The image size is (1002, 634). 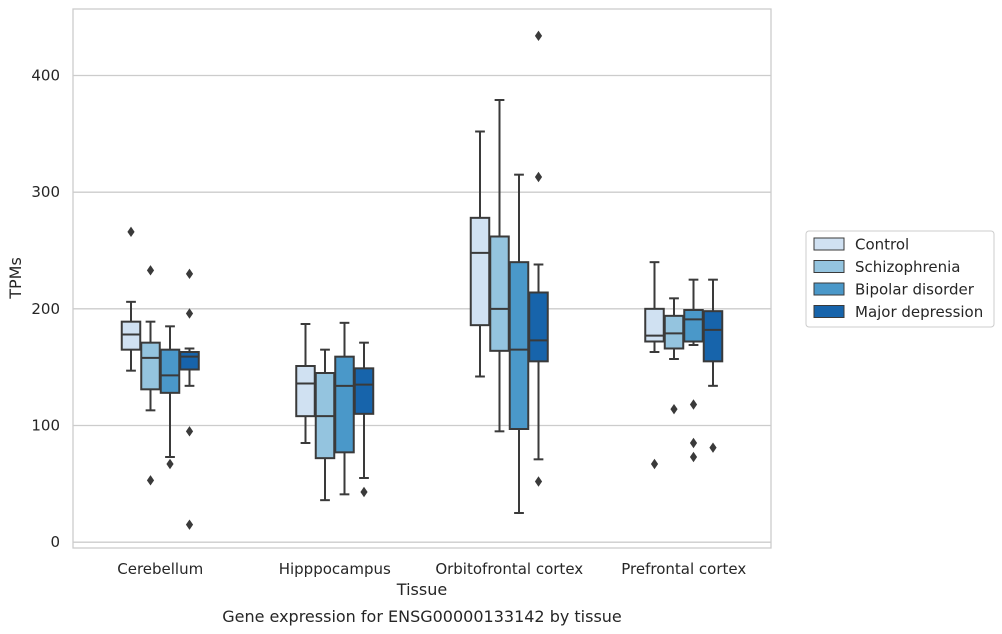 What do you see at coordinates (55, 542) in the screenshot?
I see `y-tick-label: 0` at bounding box center [55, 542].